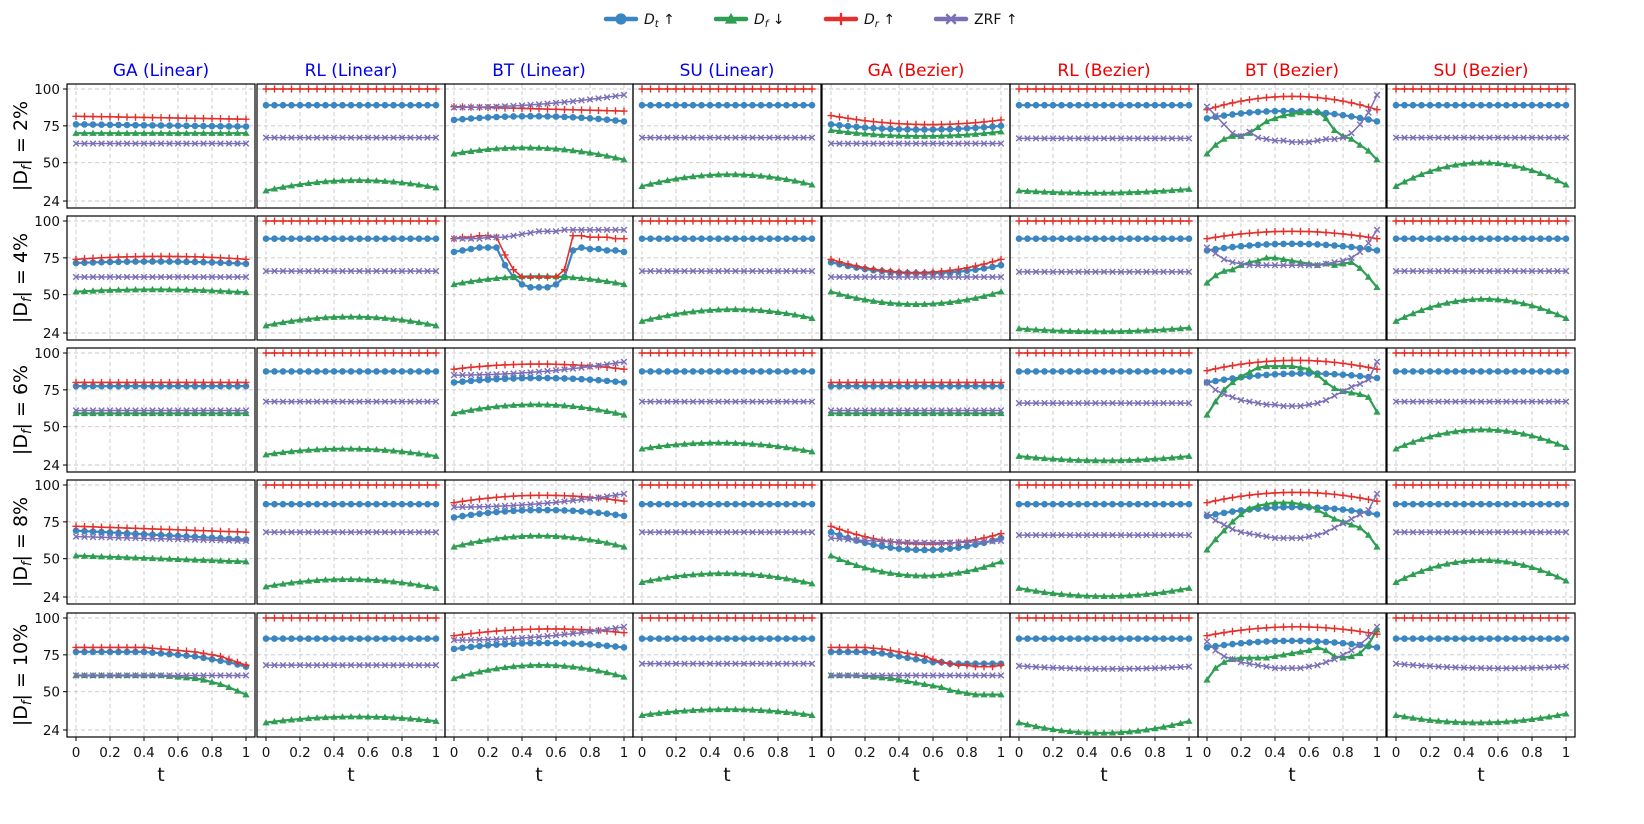  What do you see at coordinates (351, 137) in the screenshot?
I see `series-ZRF` at bounding box center [351, 137].